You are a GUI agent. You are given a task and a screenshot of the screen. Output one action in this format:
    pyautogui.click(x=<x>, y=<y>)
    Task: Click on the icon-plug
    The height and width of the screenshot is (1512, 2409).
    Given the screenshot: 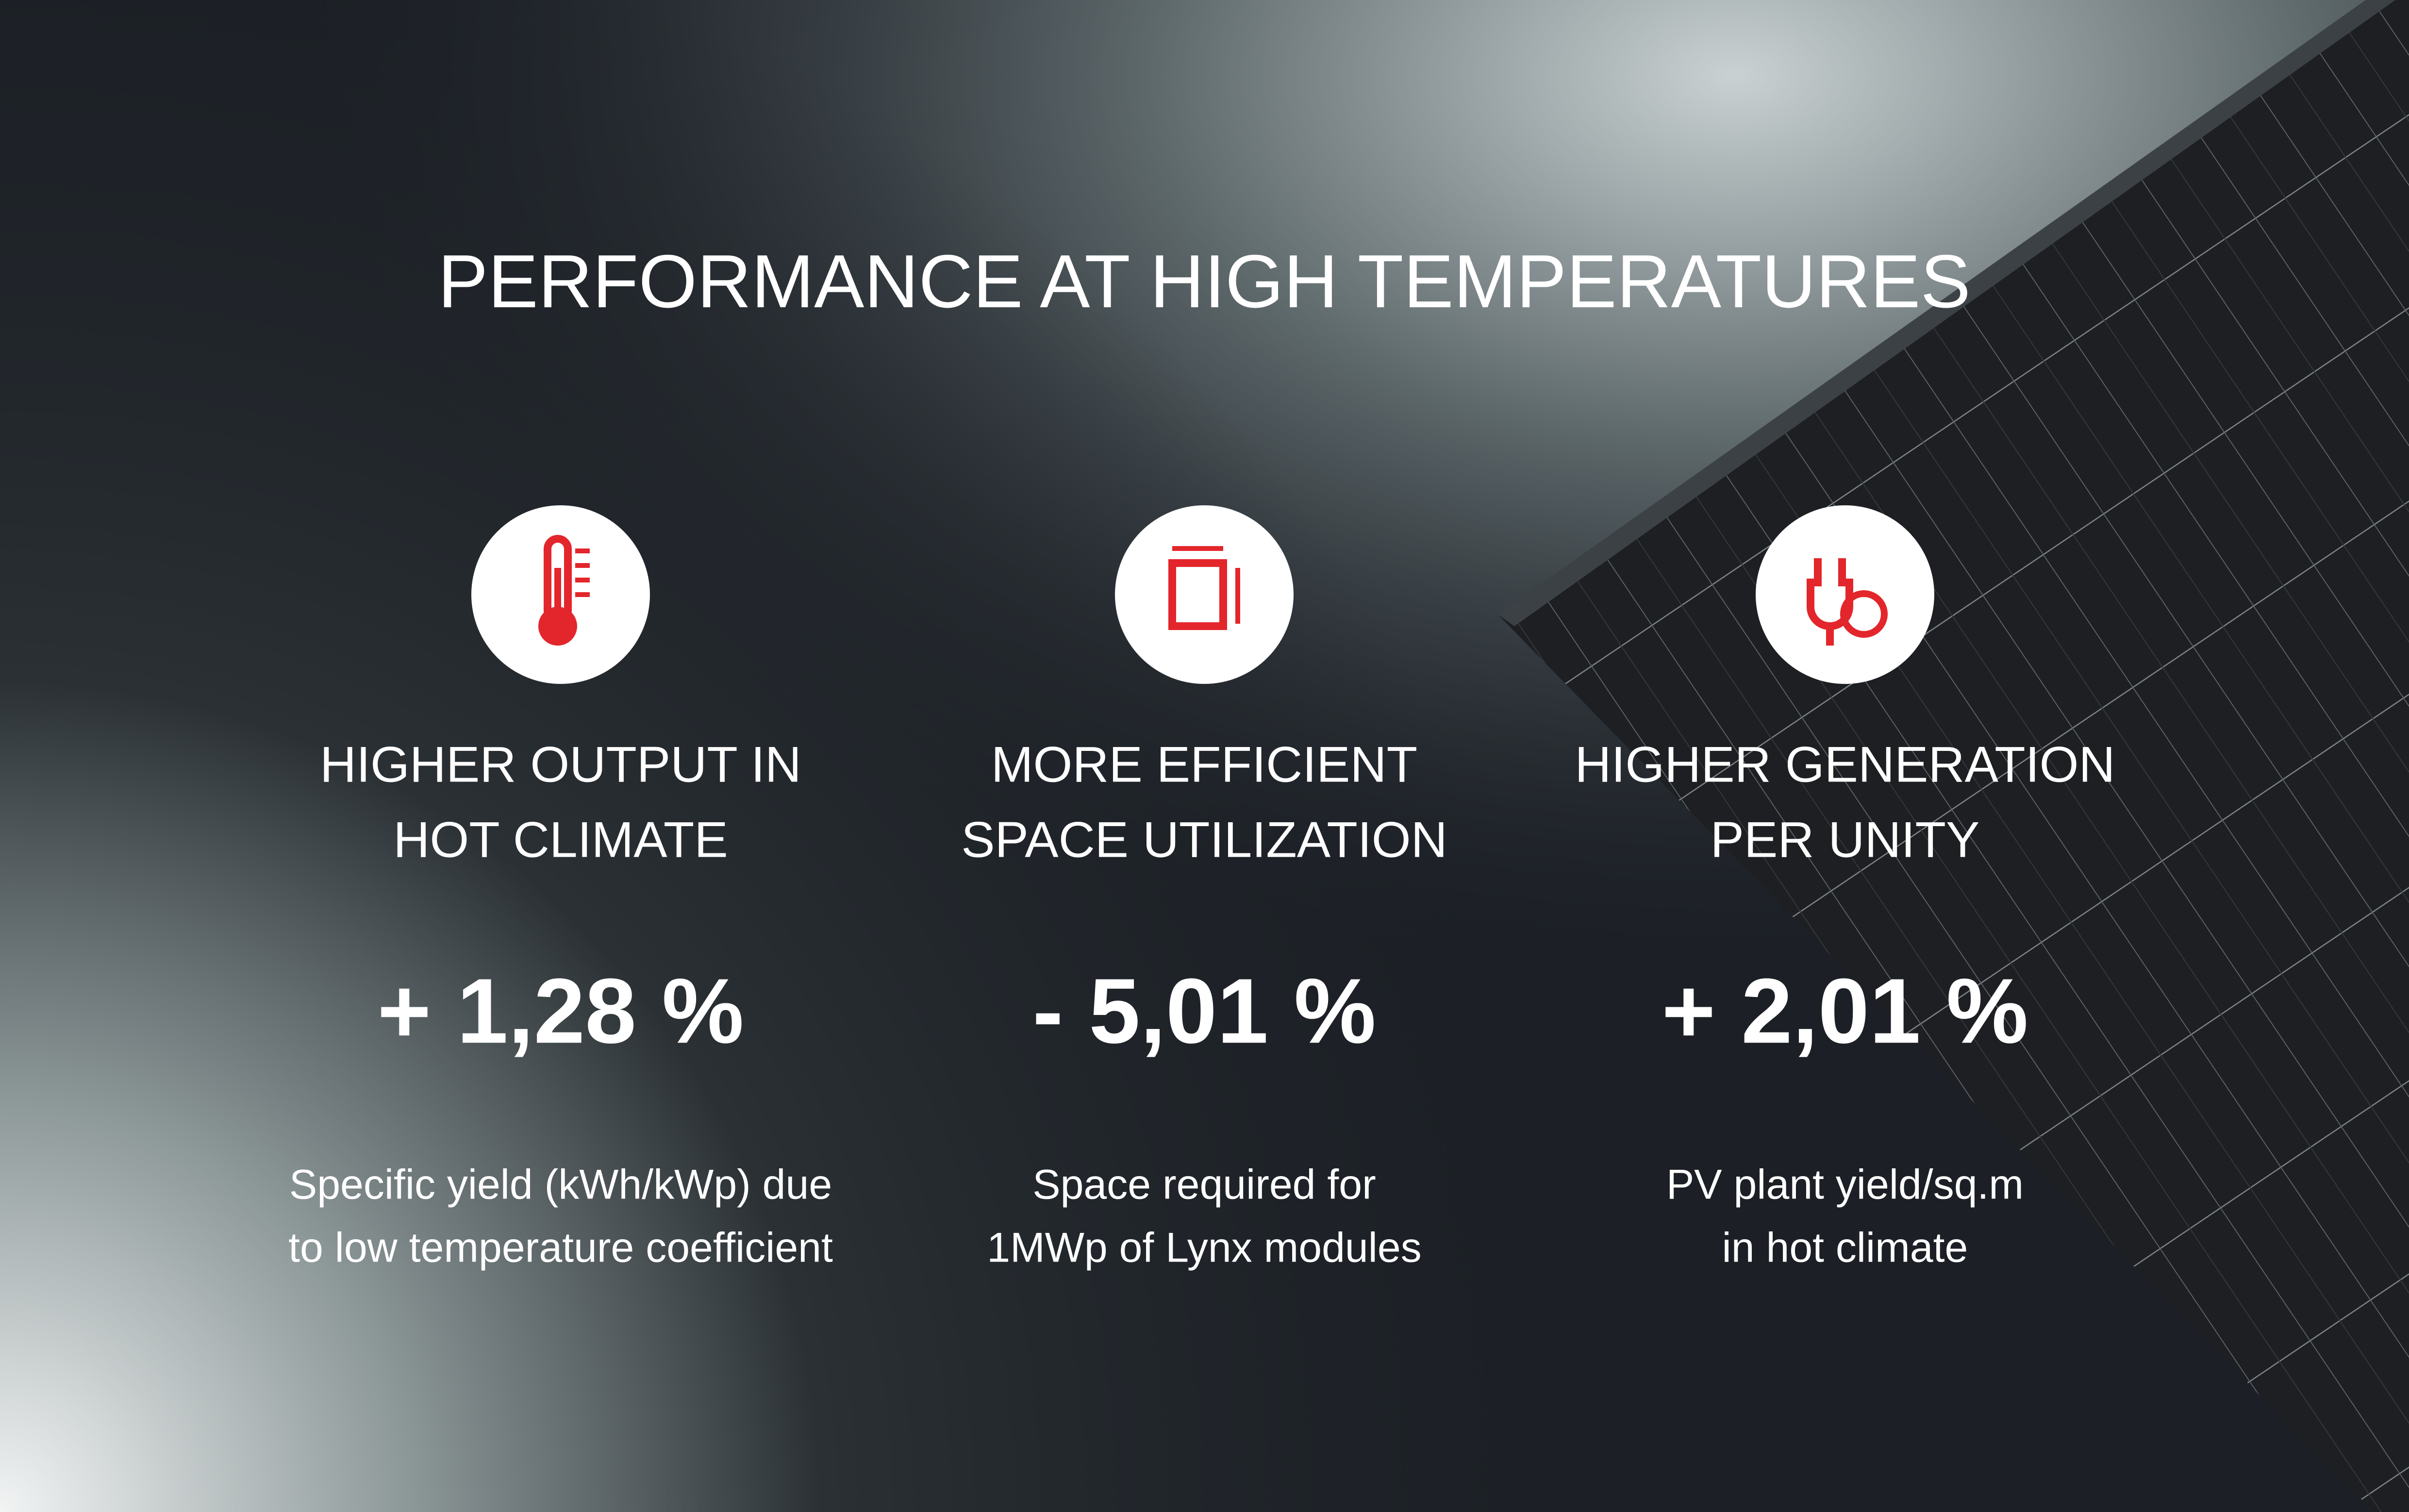 What is the action you would take?
    pyautogui.click(x=1845, y=594)
    